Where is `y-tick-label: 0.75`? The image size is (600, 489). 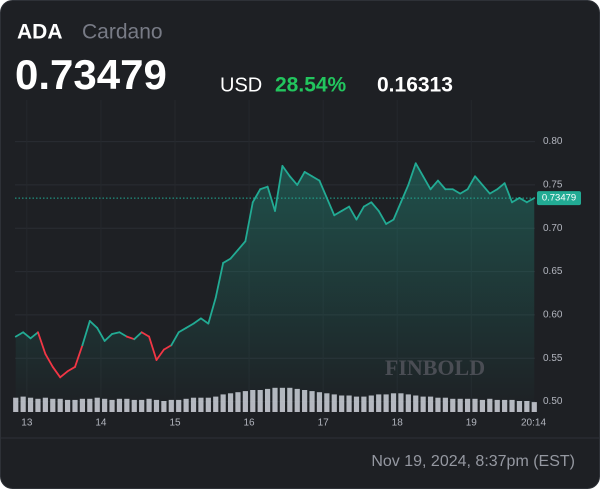
y-tick-label: 0.75 is located at coordinates (553, 185).